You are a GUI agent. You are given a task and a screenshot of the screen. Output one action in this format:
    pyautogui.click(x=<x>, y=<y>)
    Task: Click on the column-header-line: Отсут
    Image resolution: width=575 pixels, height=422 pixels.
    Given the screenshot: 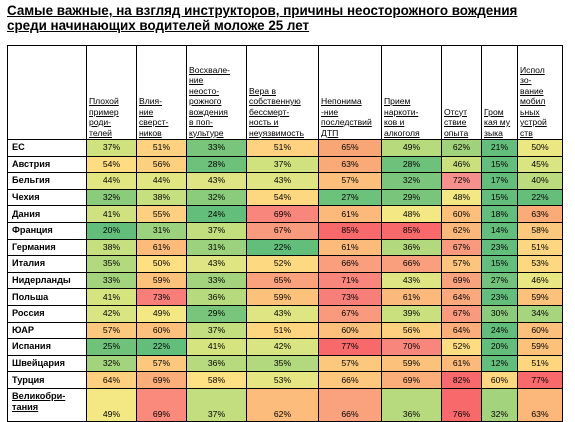 What is the action you would take?
    pyautogui.click(x=456, y=111)
    